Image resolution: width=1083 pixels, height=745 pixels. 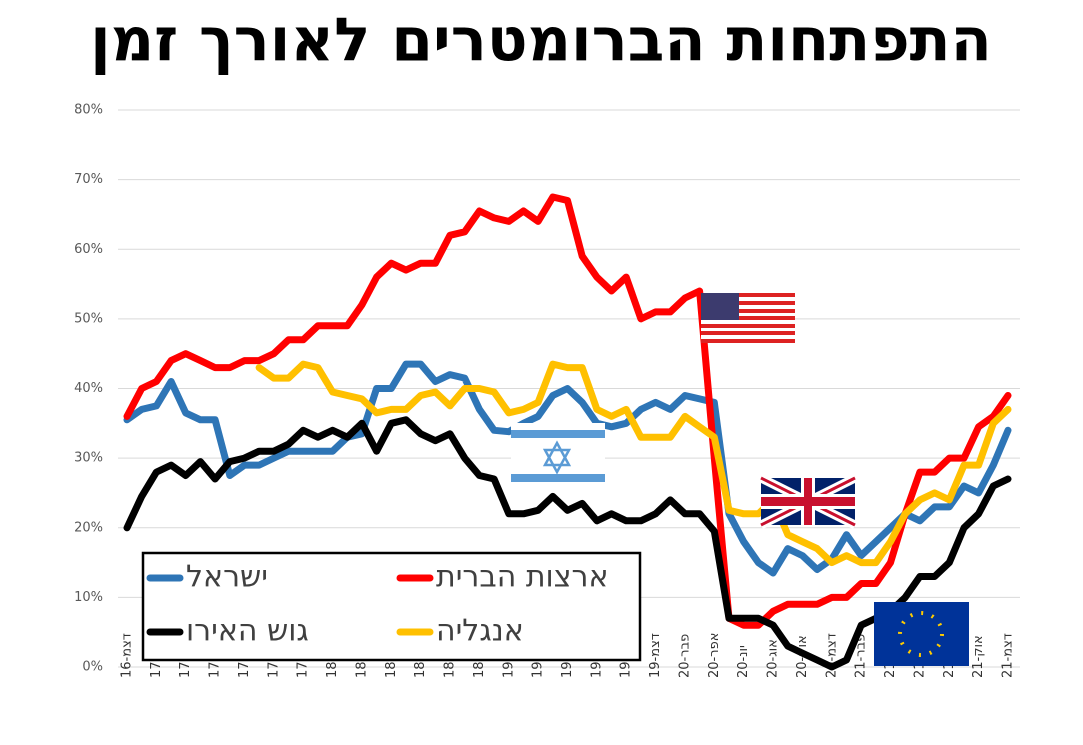 What do you see at coordinates (743, 661) in the screenshot?
I see `x-tick-label: יונ-20` at bounding box center [743, 661].